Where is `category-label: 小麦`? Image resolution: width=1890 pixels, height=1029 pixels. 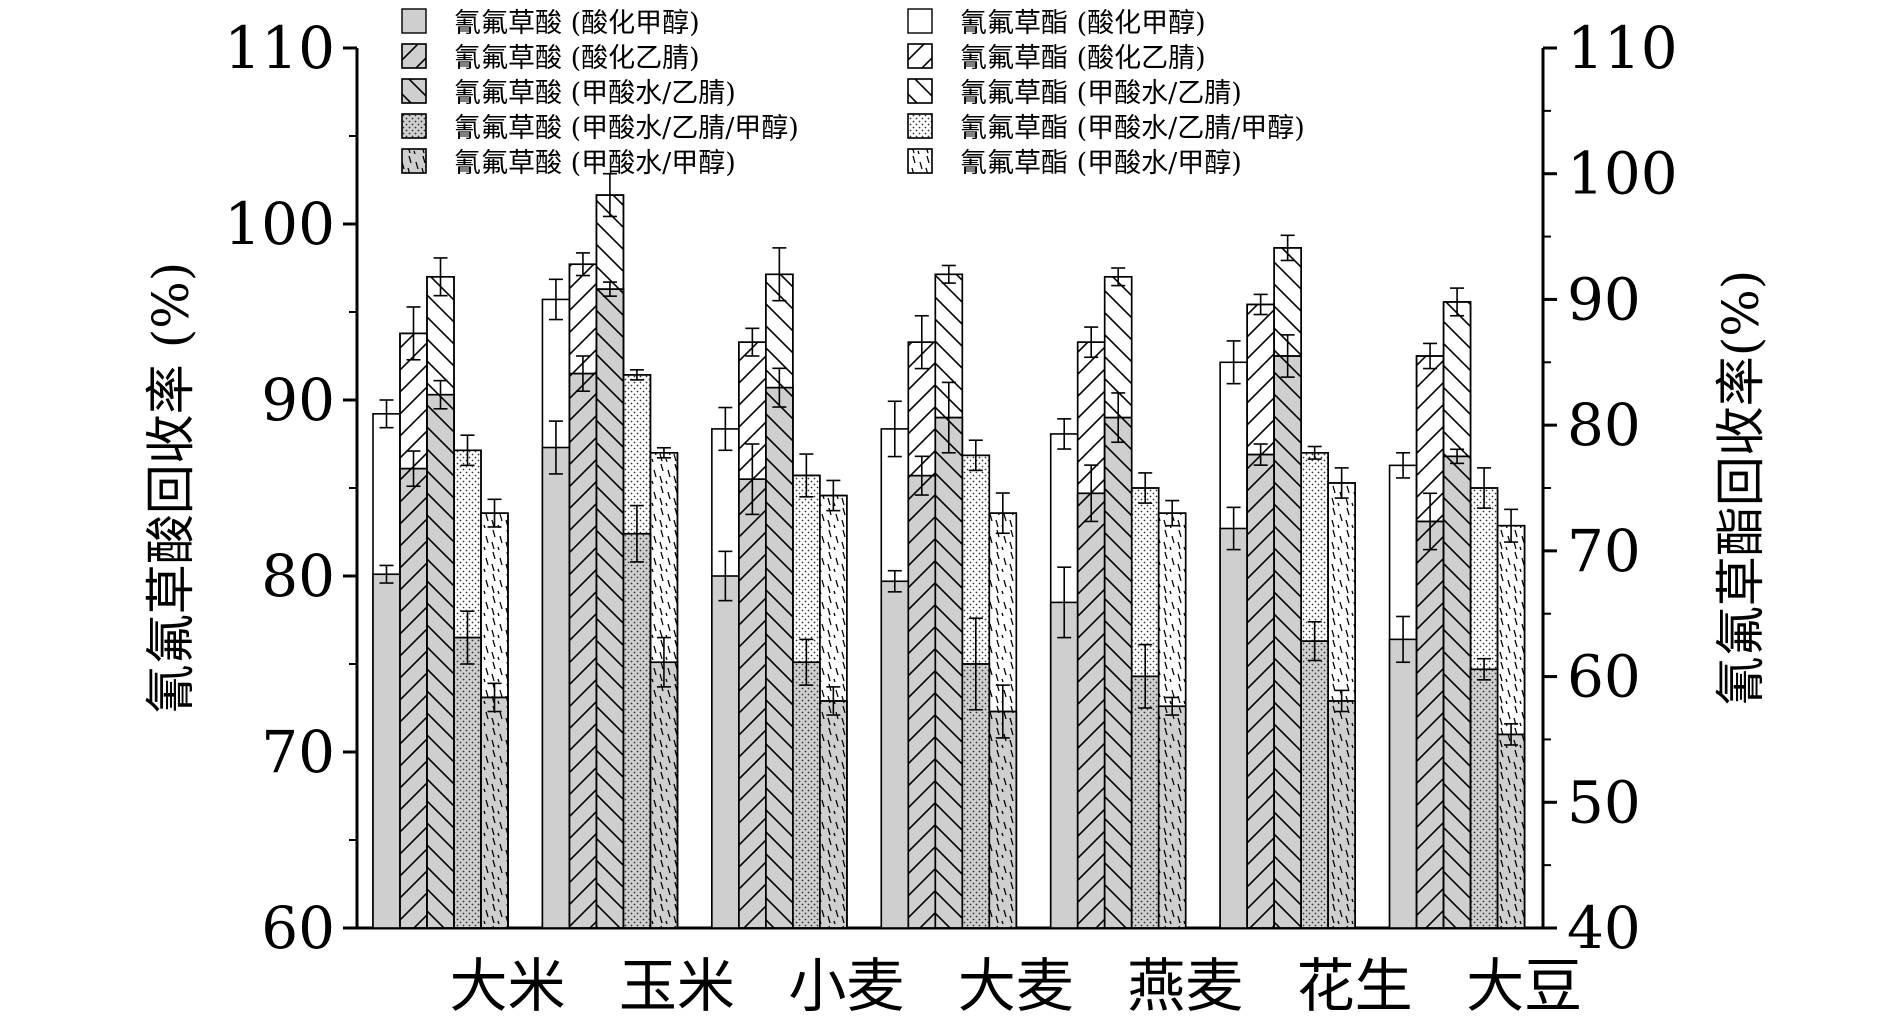
category-label: 小麦 is located at coordinates (846, 986).